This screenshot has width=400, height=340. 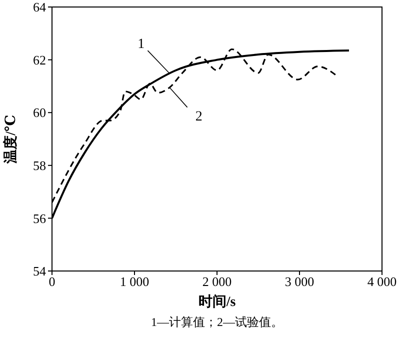 I want to click on y-tick-label: 64, so click(x=39, y=7).